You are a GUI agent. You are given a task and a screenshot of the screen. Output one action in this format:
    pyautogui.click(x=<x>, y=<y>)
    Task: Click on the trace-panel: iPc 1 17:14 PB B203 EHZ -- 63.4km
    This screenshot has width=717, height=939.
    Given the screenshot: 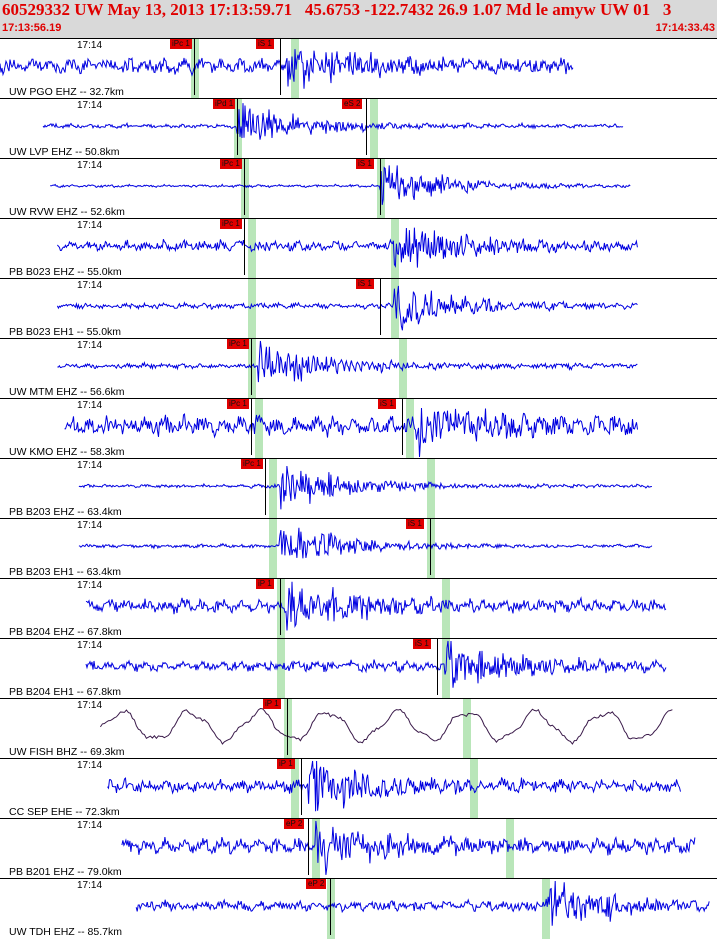 What is the action you would take?
    pyautogui.click(x=358, y=488)
    